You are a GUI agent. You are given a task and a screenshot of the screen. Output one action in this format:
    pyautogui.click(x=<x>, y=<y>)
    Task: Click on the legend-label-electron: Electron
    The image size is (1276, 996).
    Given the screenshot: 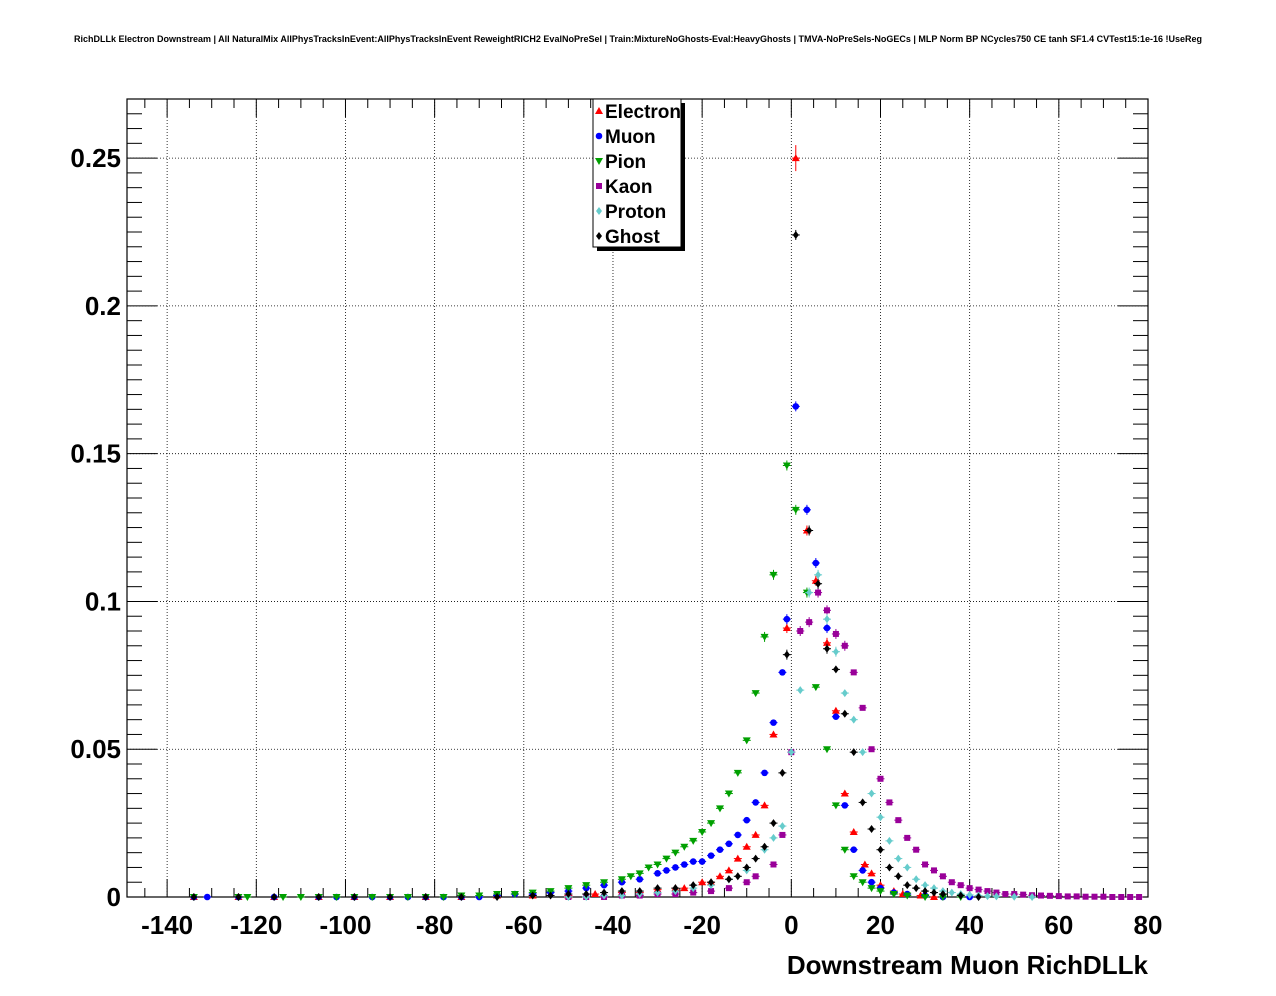 What is the action you would take?
    pyautogui.click(x=643, y=112)
    